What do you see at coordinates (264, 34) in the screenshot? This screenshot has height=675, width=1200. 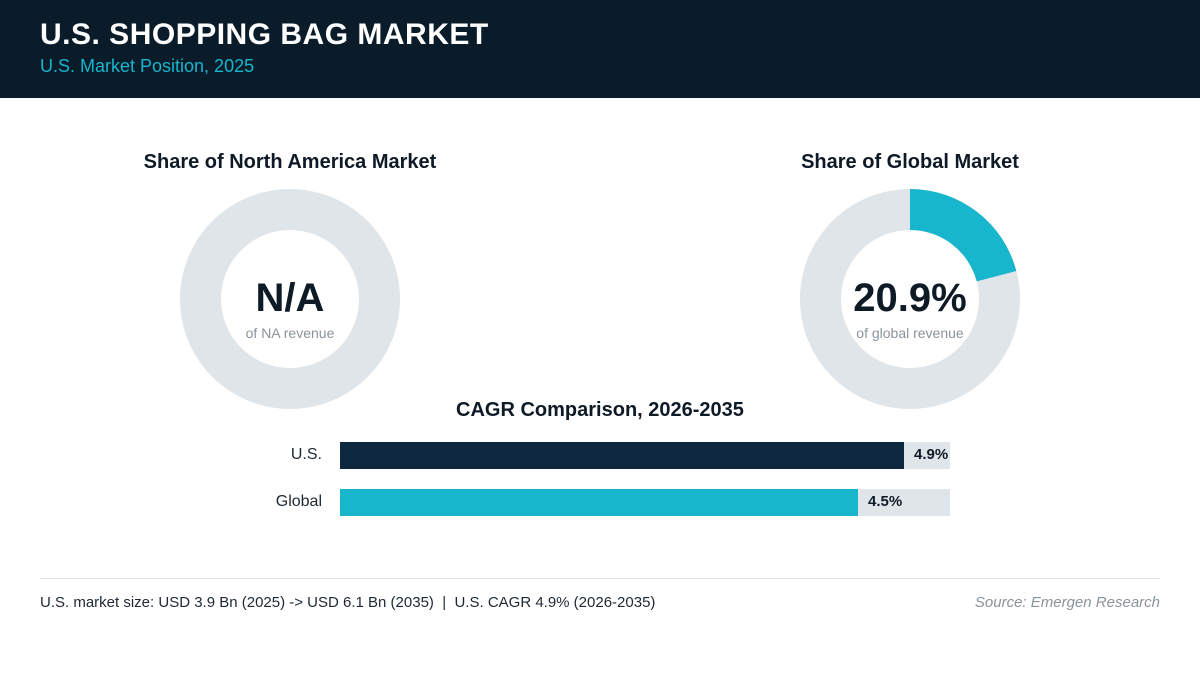 I see `page-title: U.S. SHOPPING BAG MARKET` at bounding box center [264, 34].